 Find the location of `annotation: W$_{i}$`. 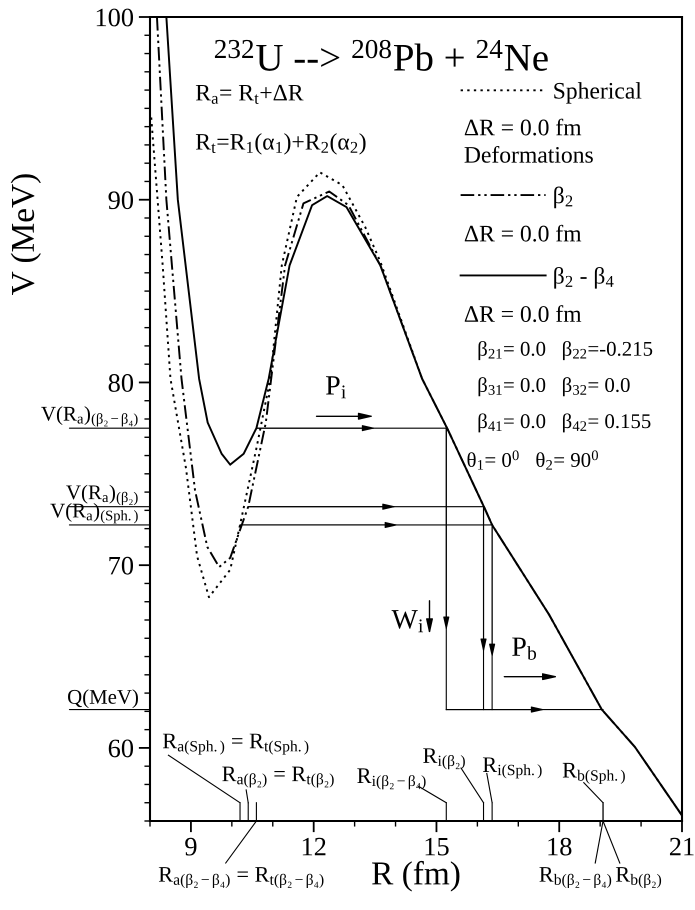

annotation: W$_{i}$ is located at coordinates (408, 621).